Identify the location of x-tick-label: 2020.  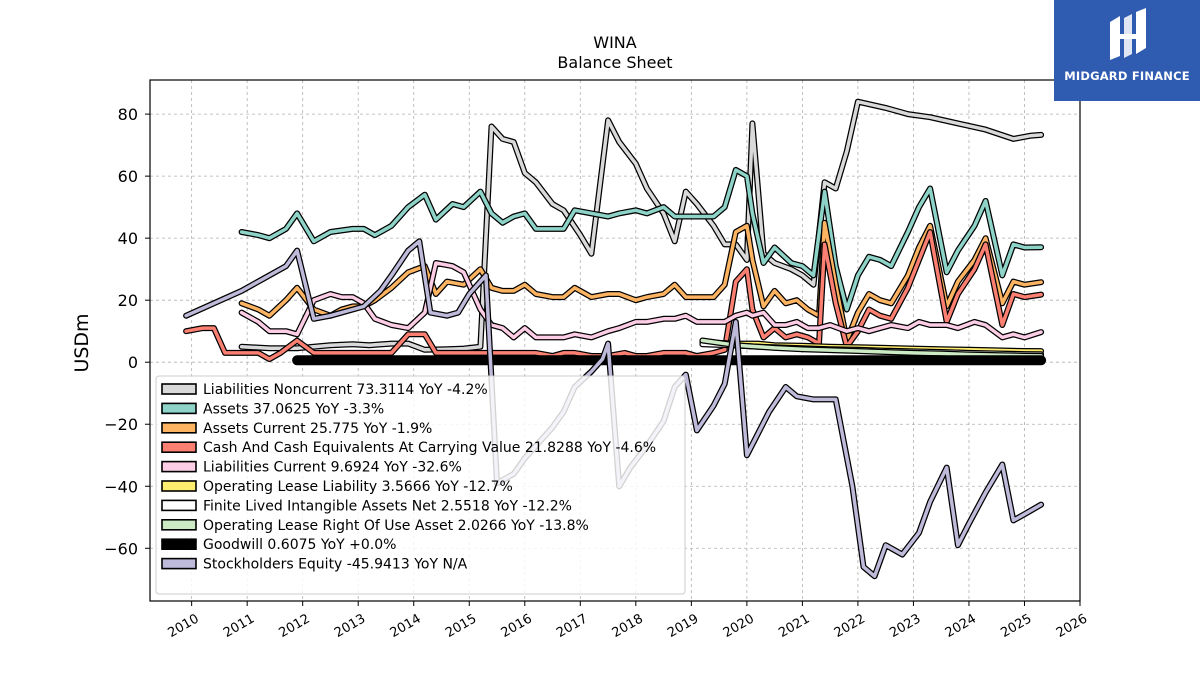
(739, 626).